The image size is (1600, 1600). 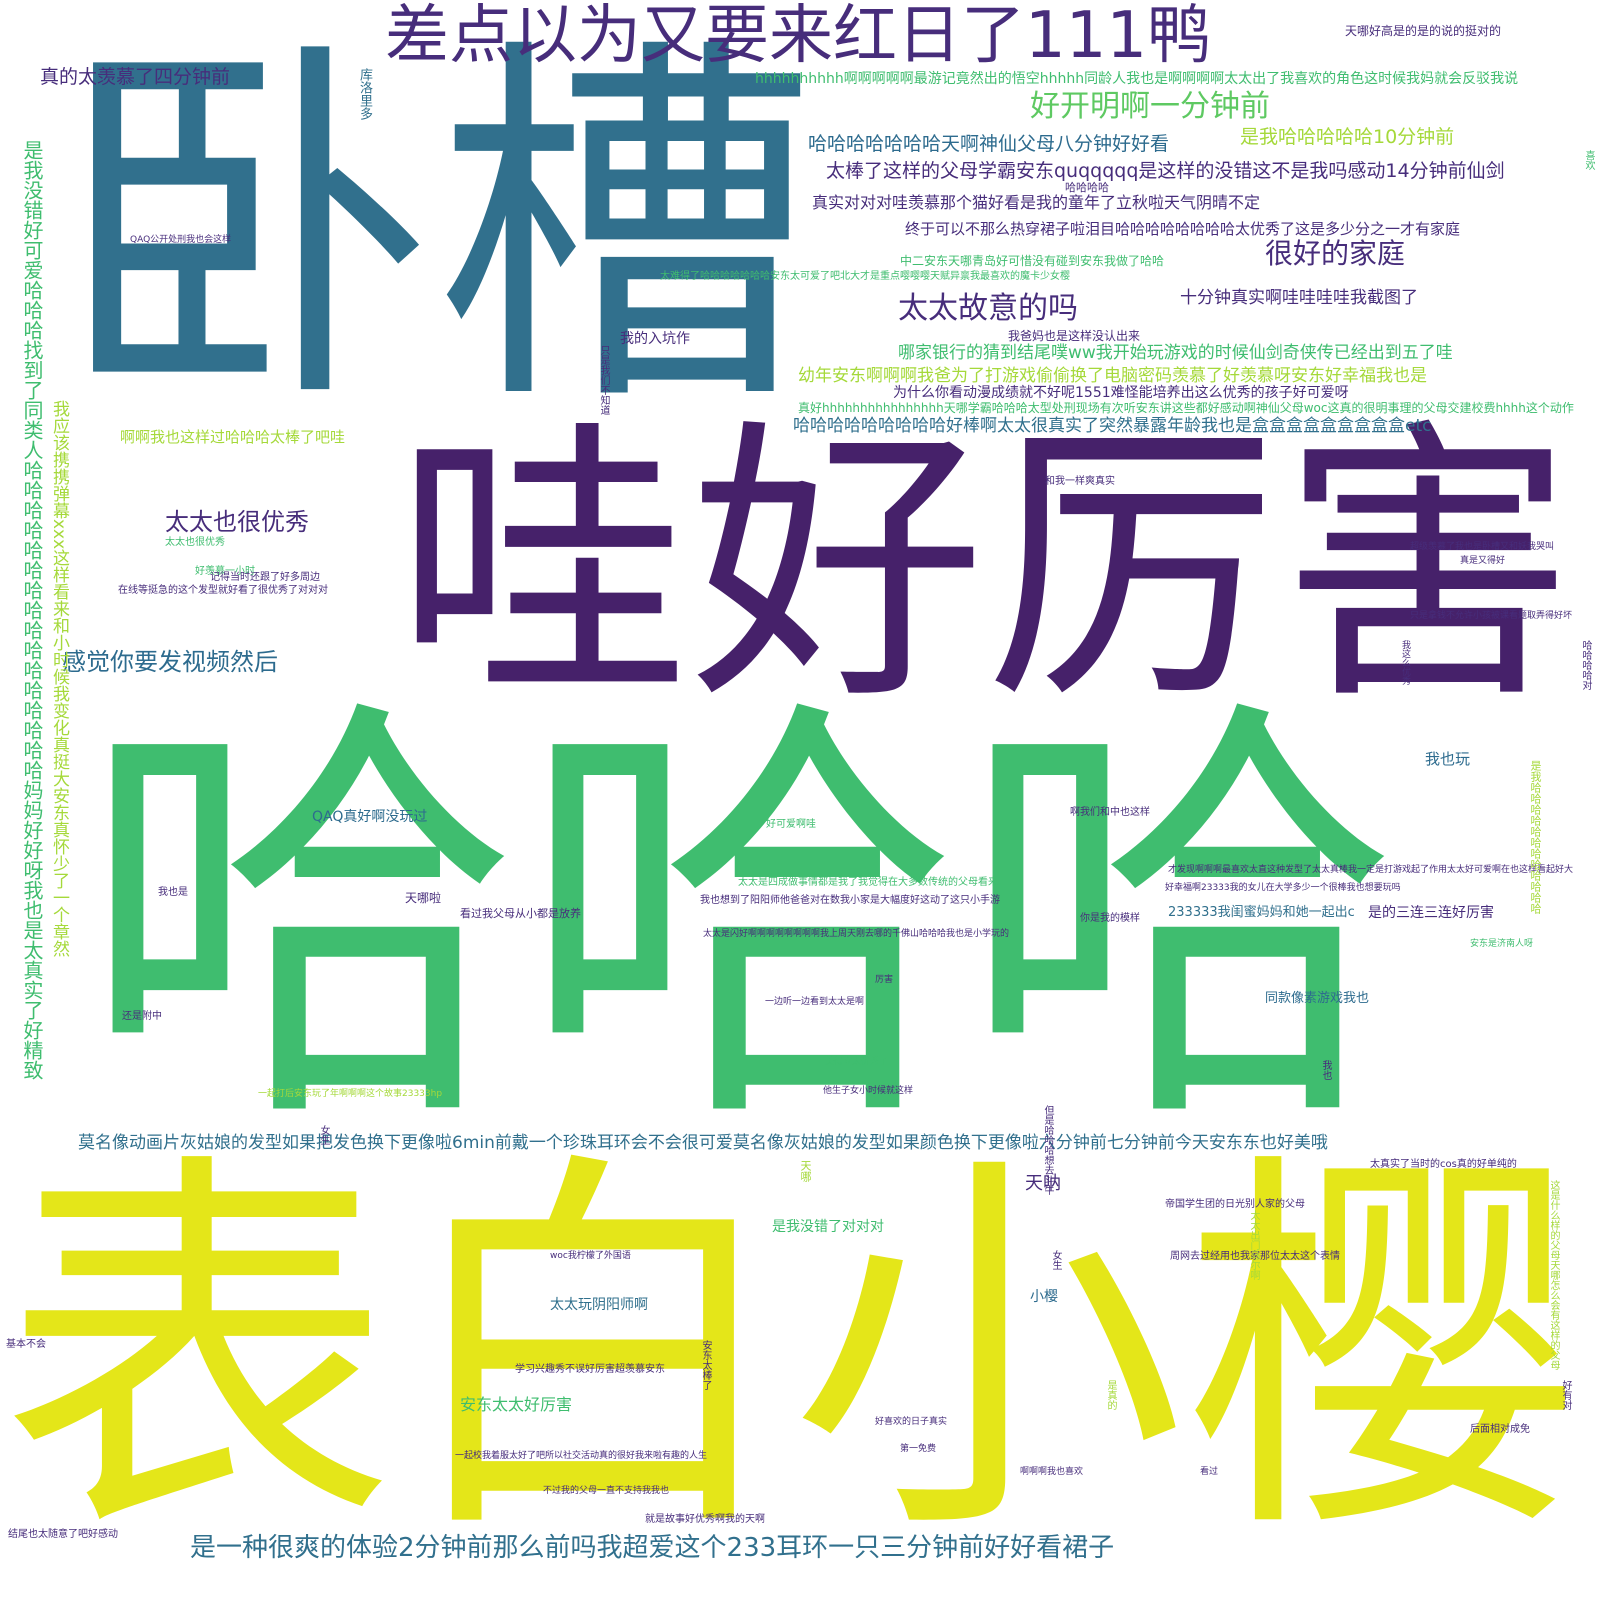 I want to click on phrase-tianna: 天呐, so click(x=1043, y=1183).